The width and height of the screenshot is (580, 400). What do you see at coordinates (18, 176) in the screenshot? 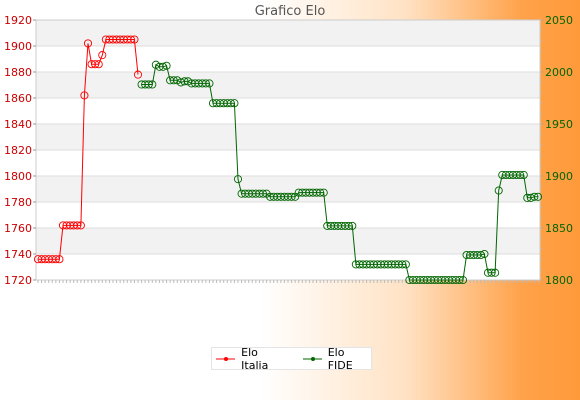
I see `left-tick-label: 1800` at bounding box center [18, 176].